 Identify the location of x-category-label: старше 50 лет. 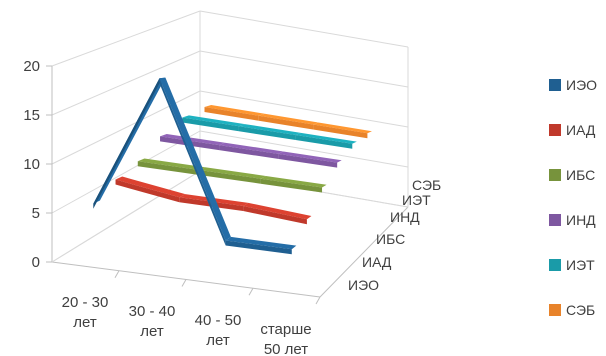
(285, 338).